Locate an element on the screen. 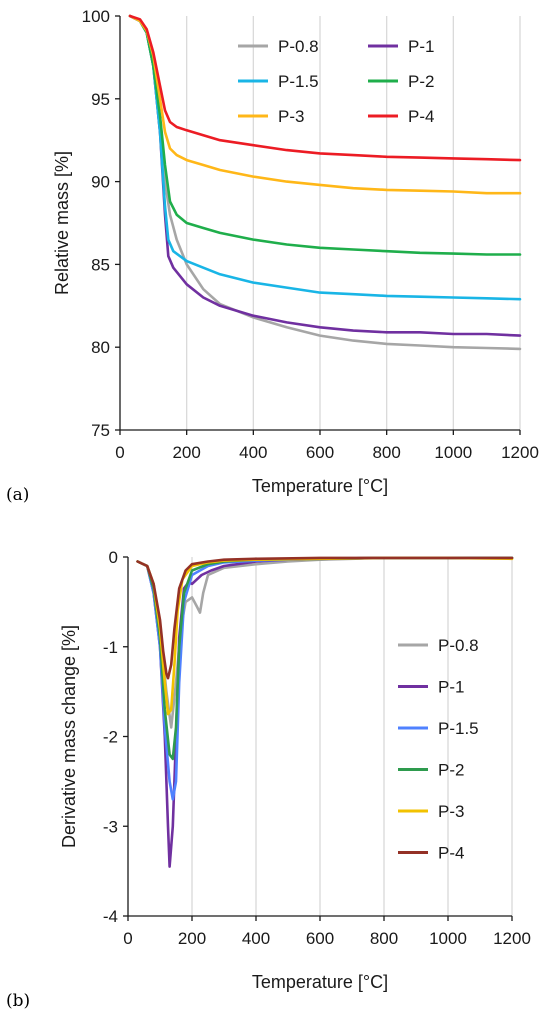  y-tick-label: -2 is located at coordinates (110, 737).